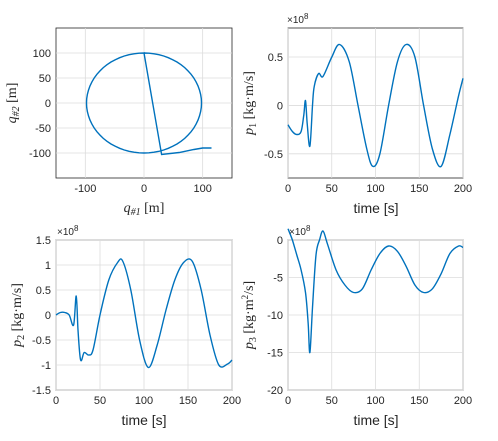 The image size is (498, 441). Describe the element at coordinates (463, 401) in the screenshot. I see `p3-xtick-label: 200` at that location.